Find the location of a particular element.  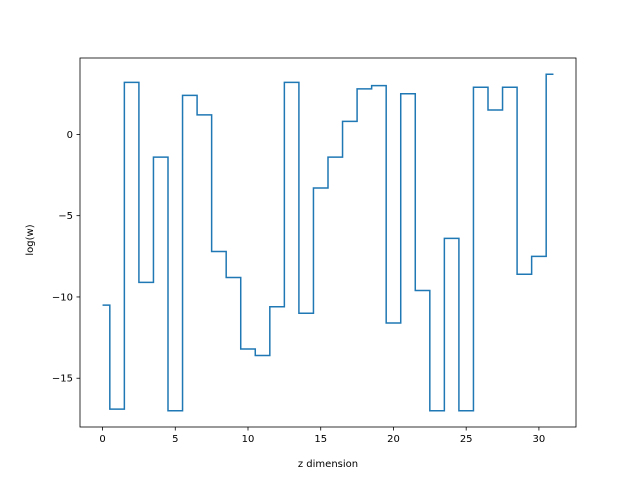

x-tick-label: 30 is located at coordinates (539, 439).